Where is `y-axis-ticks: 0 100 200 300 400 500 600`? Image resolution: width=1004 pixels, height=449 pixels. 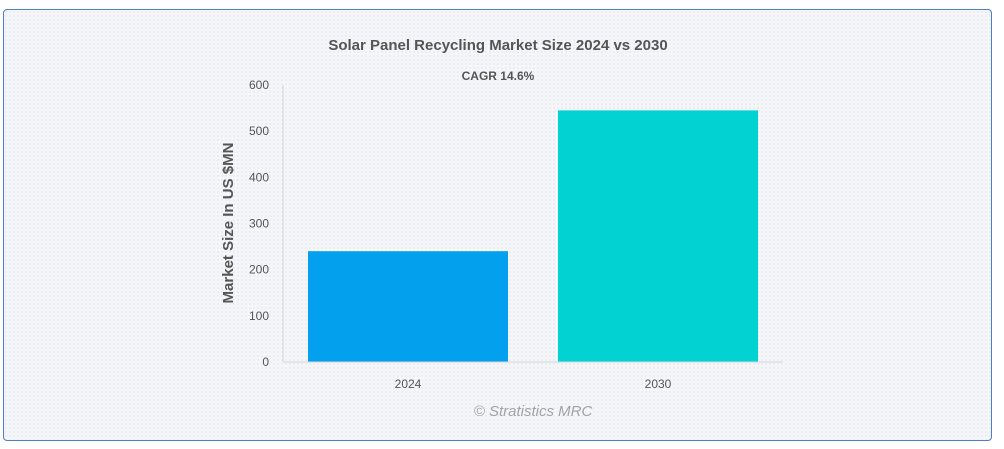 y-axis-ticks: 0 100 200 300 400 500 600 is located at coordinates (259, 223).